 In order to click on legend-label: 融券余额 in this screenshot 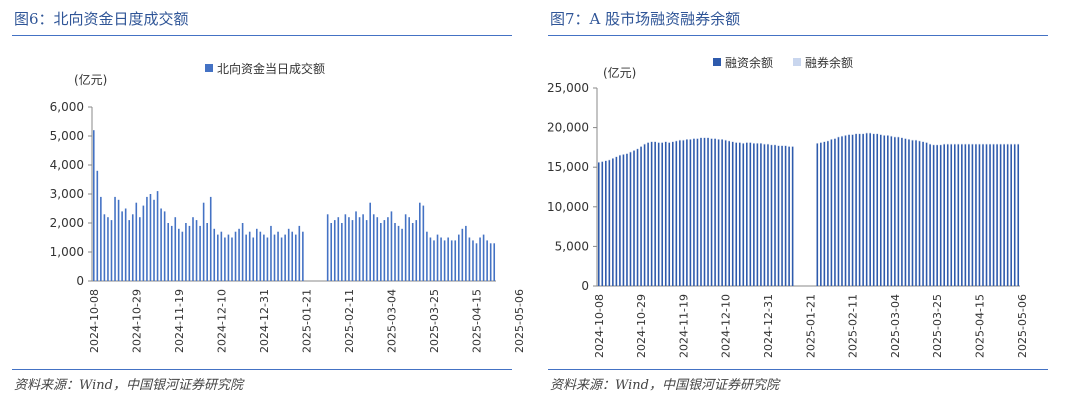, I will do `click(829, 62)`.